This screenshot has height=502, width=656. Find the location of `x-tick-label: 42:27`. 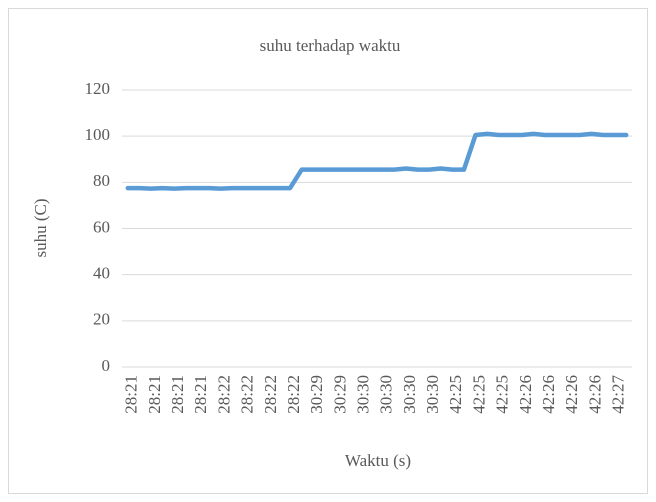

x-tick-label: 42:27 is located at coordinates (618, 394).